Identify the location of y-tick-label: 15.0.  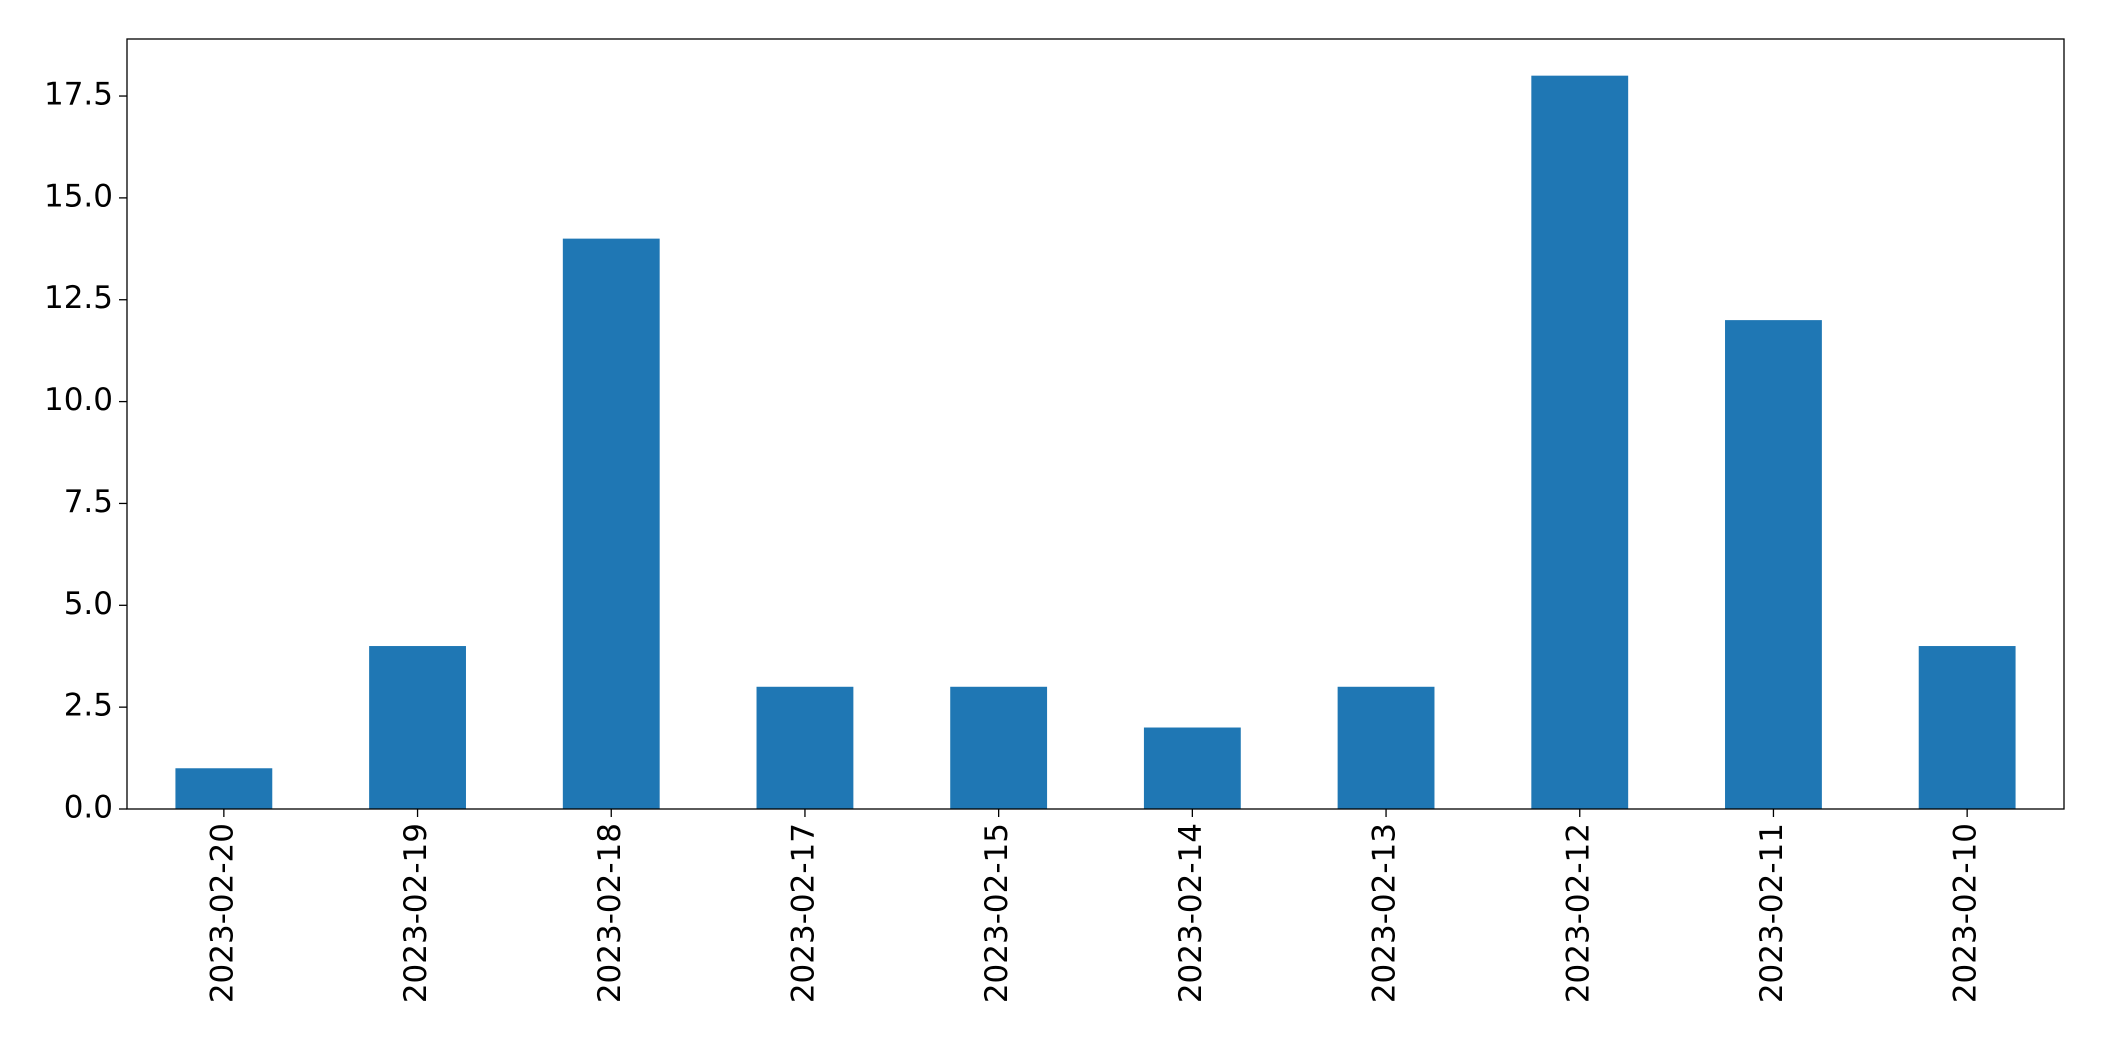
(78, 196).